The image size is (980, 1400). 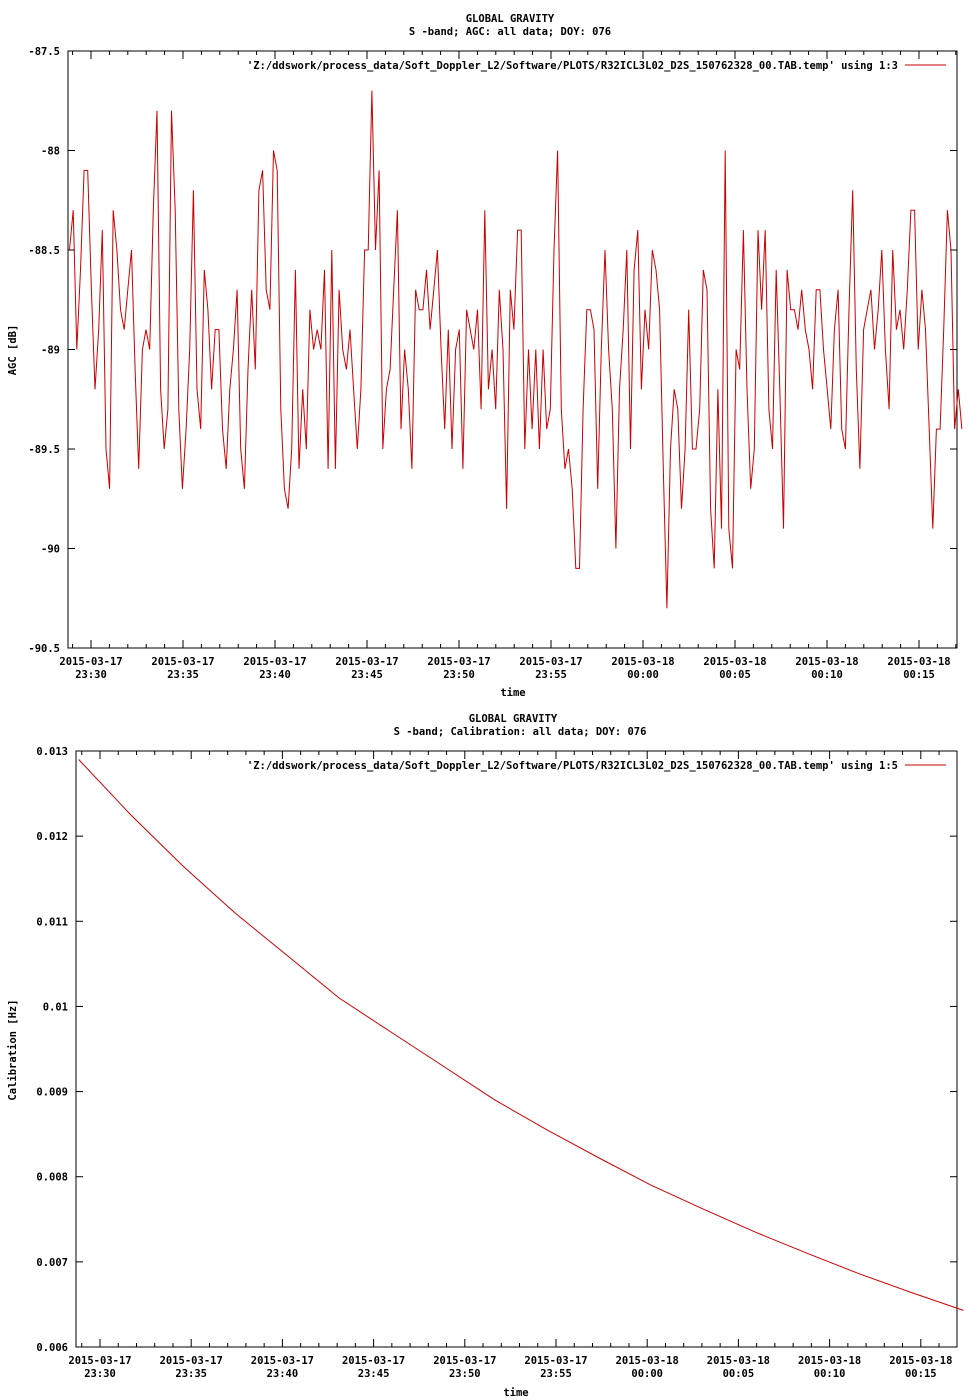 I want to click on y-tick-label: -89, so click(x=50, y=351).